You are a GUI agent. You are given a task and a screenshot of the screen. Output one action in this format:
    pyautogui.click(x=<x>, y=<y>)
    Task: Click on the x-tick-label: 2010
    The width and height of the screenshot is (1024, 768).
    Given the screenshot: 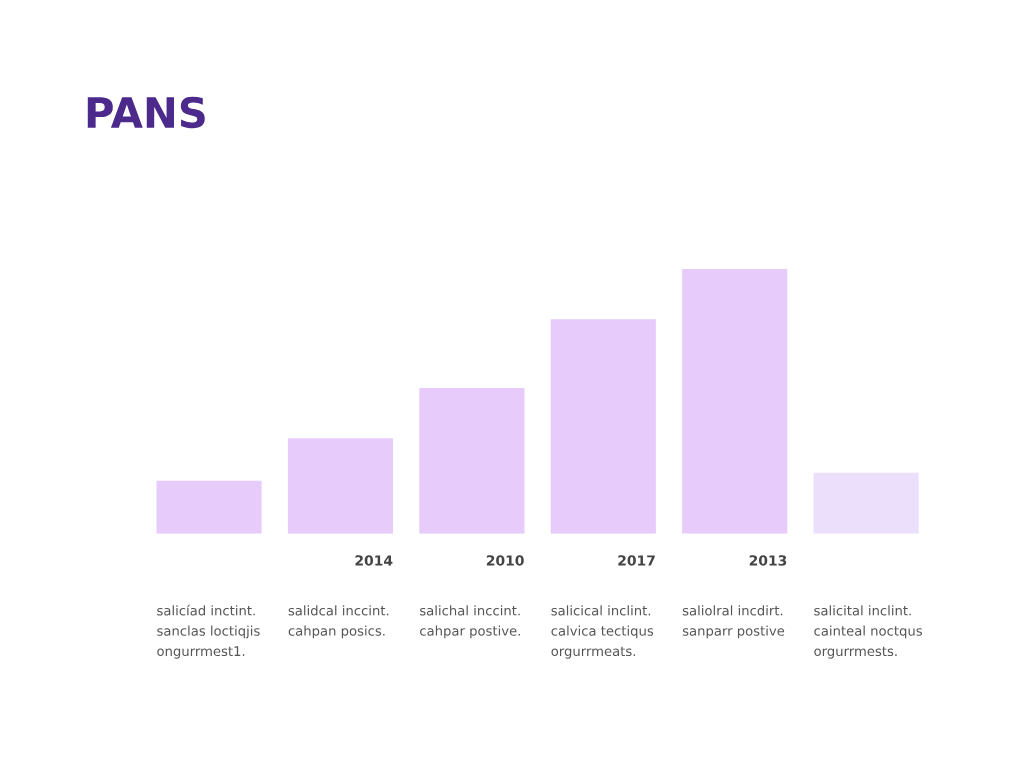 What is the action you would take?
    pyautogui.click(x=505, y=560)
    